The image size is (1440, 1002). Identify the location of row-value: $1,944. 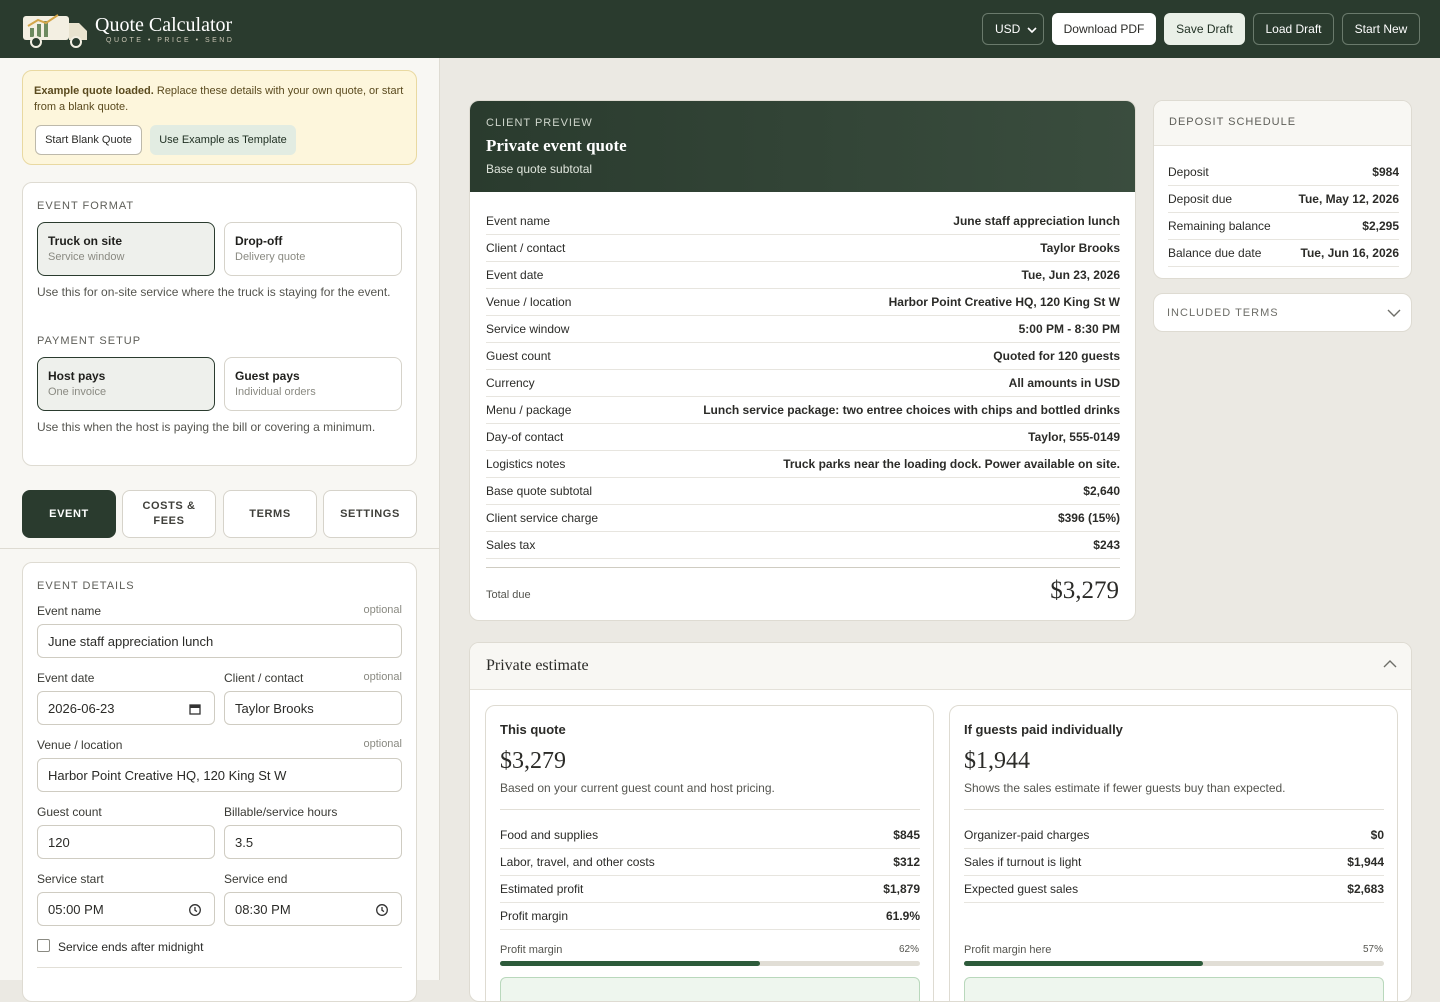
(1365, 862).